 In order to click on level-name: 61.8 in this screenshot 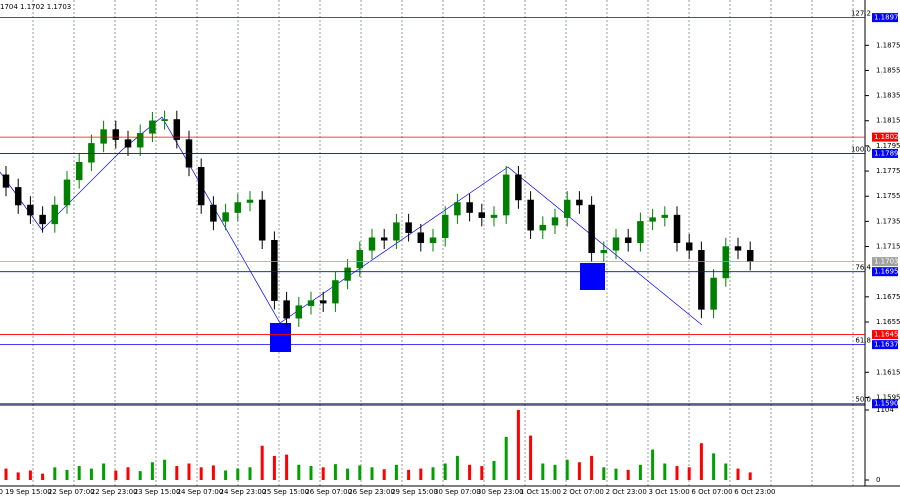, I will do `click(863, 341)`.